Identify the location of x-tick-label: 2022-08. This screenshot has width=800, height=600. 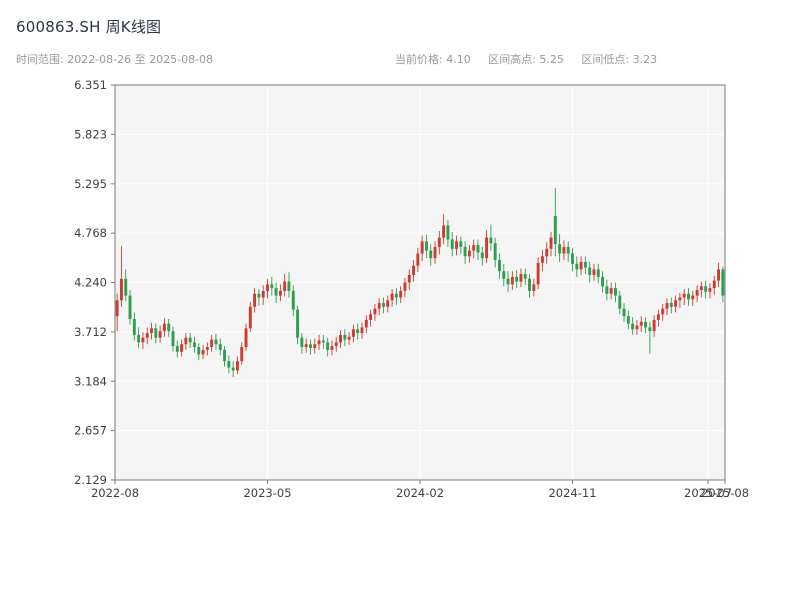
(115, 493).